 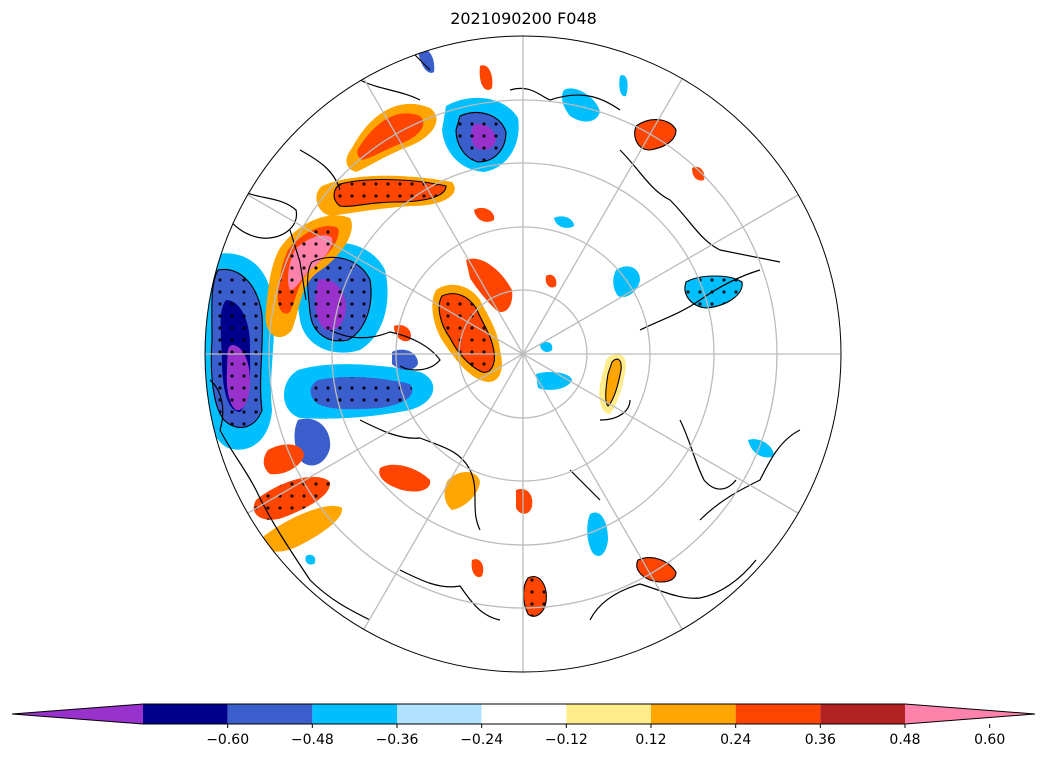 I want to click on colorbar-tick-label: −0.48, so click(x=312, y=740).